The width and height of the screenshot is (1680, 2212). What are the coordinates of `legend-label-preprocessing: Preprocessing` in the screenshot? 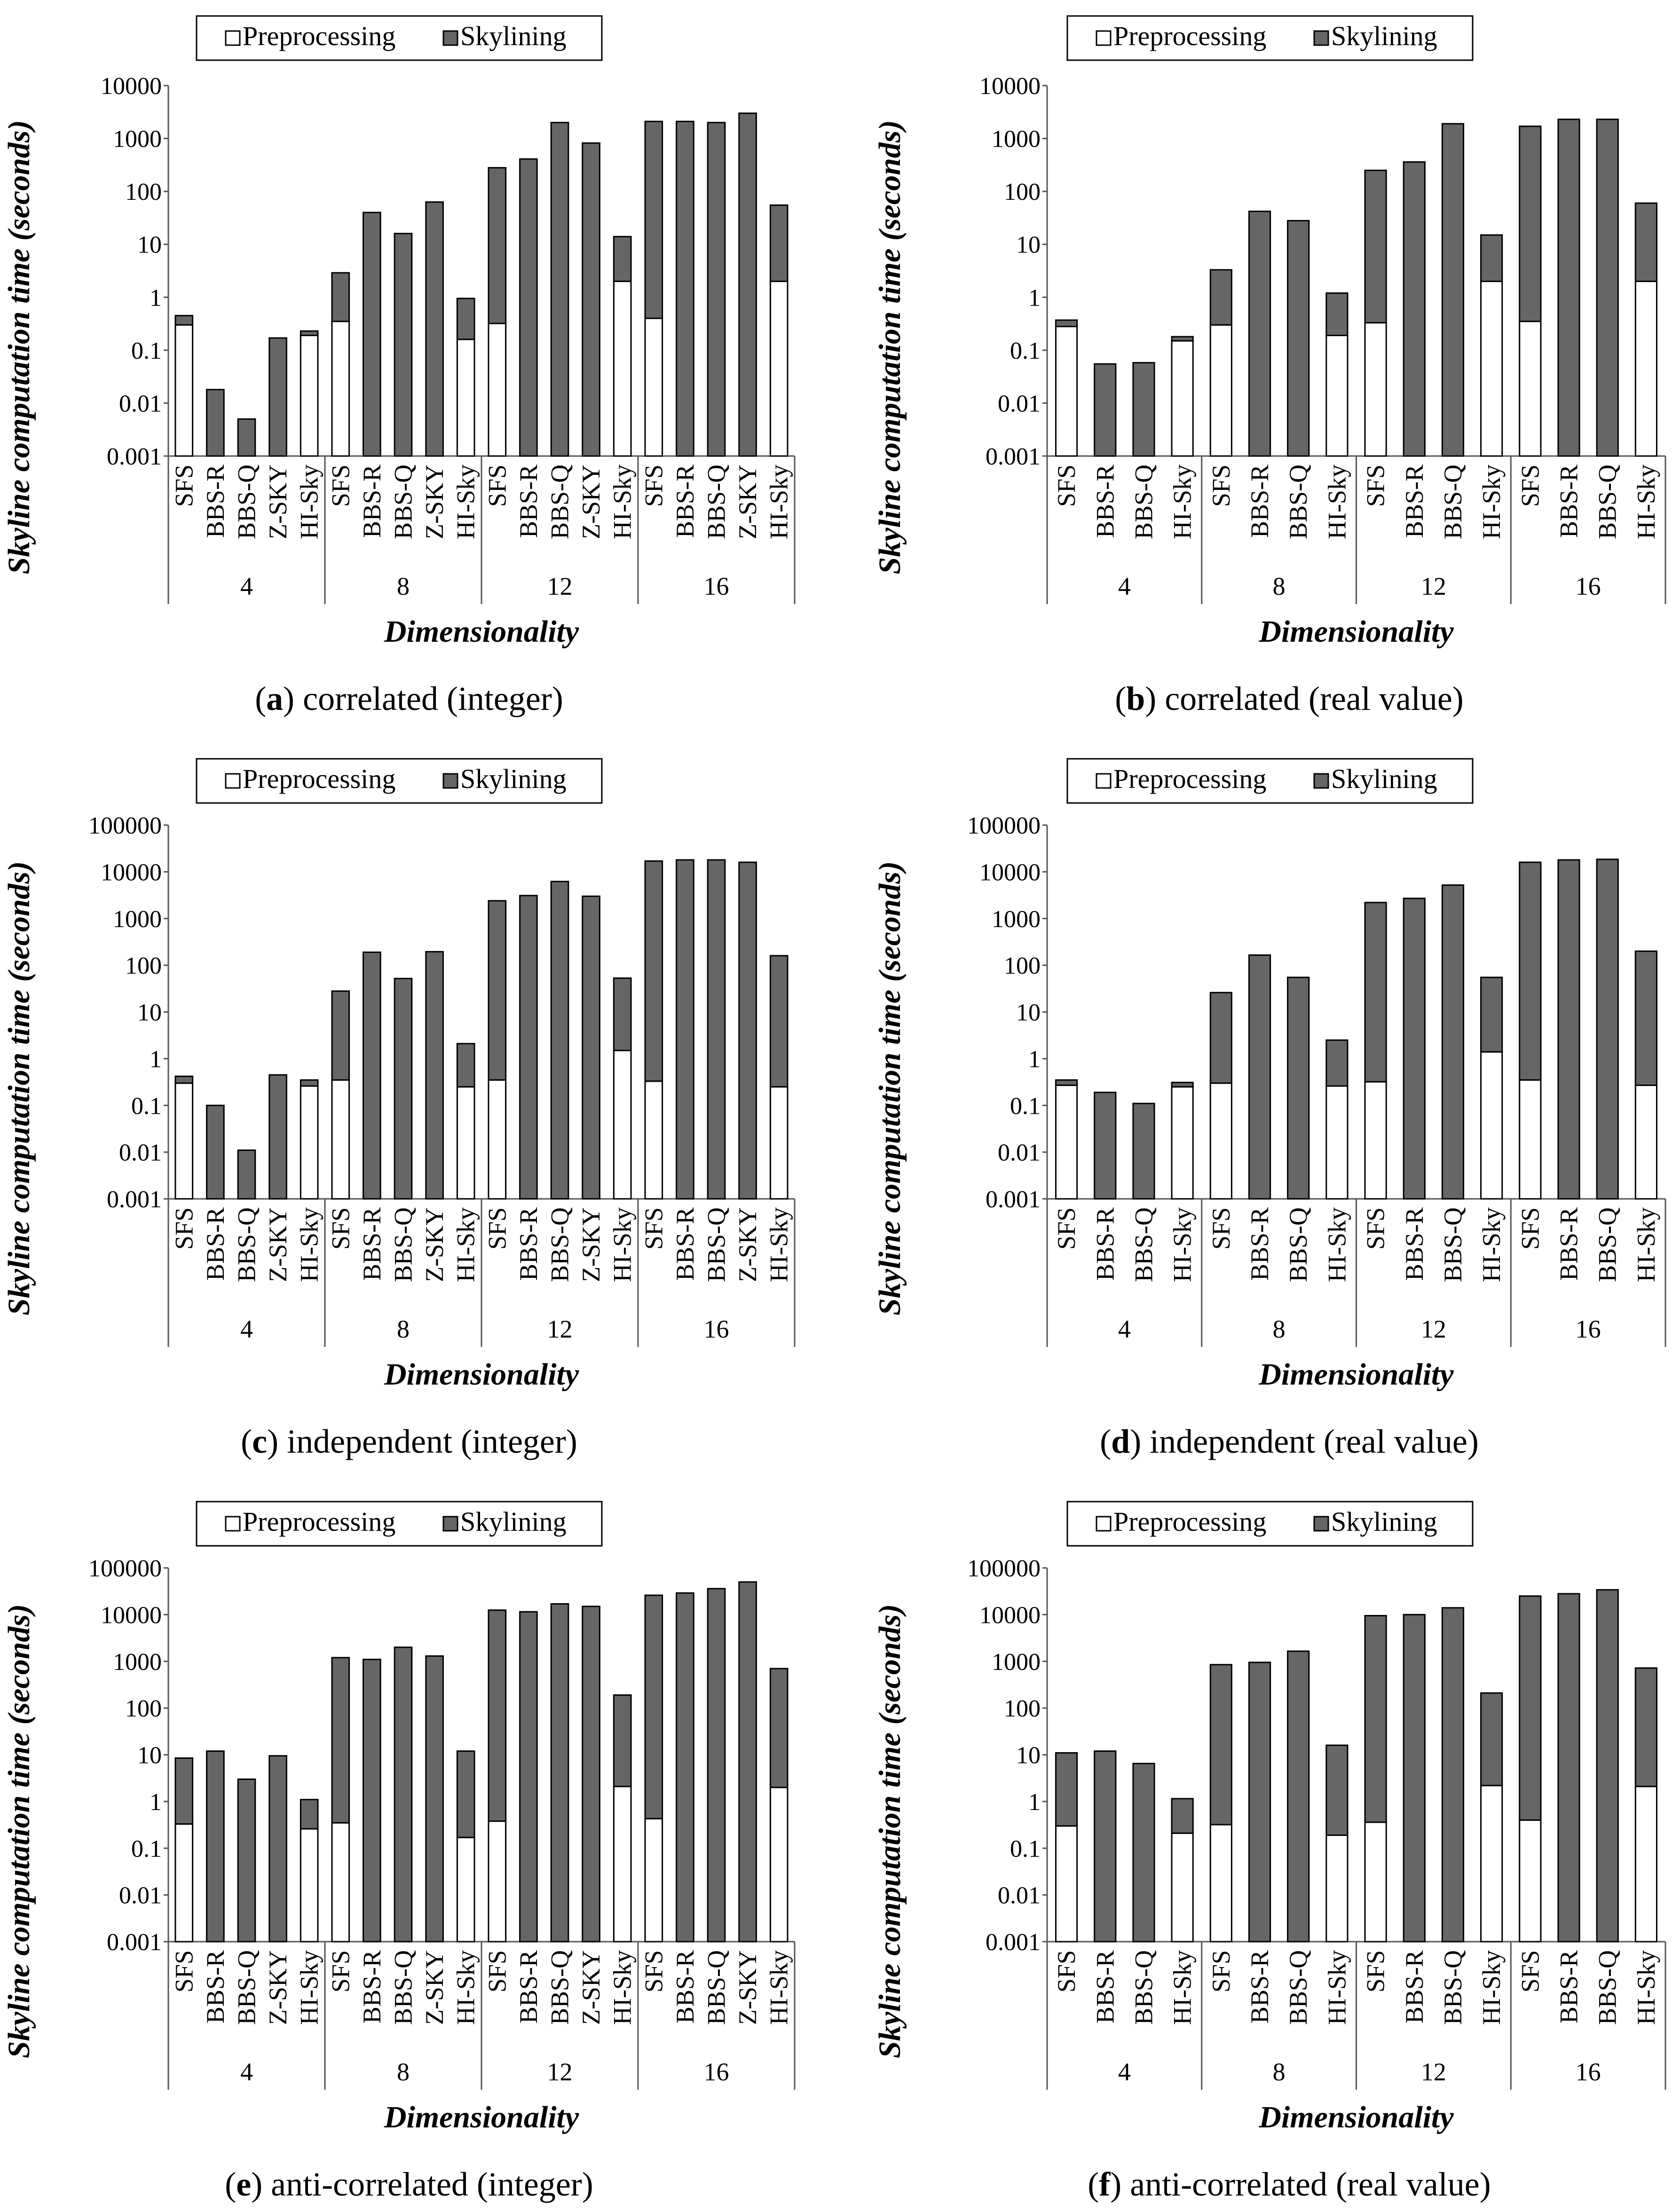 It's located at (1190, 1521).